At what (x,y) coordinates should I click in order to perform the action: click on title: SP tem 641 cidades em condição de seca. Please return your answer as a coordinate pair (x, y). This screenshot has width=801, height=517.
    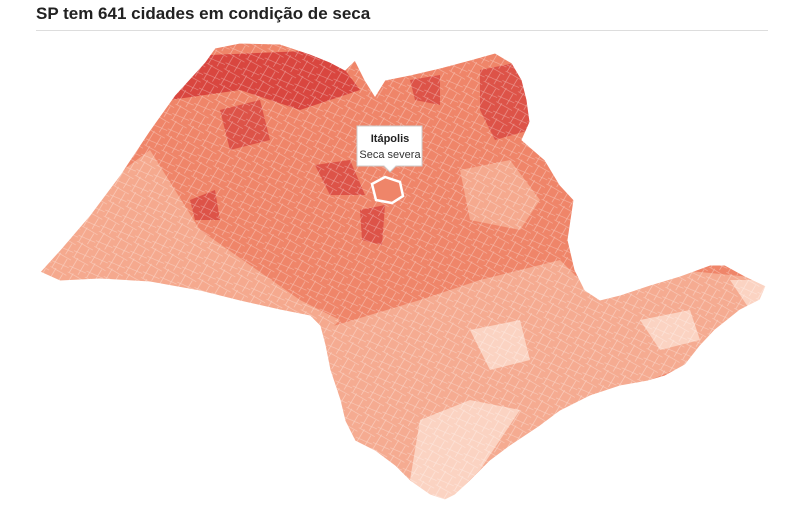
    Looking at the image, I should click on (203, 13).